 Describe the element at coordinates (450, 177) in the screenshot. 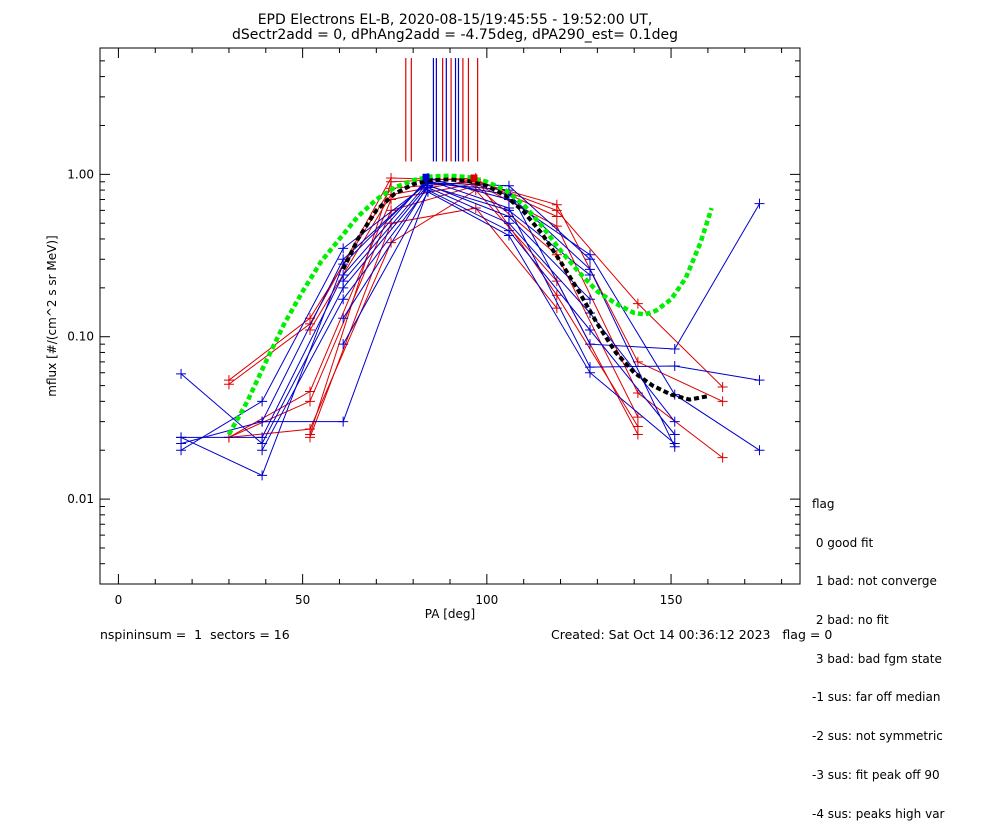

I see `peak-squares` at that location.